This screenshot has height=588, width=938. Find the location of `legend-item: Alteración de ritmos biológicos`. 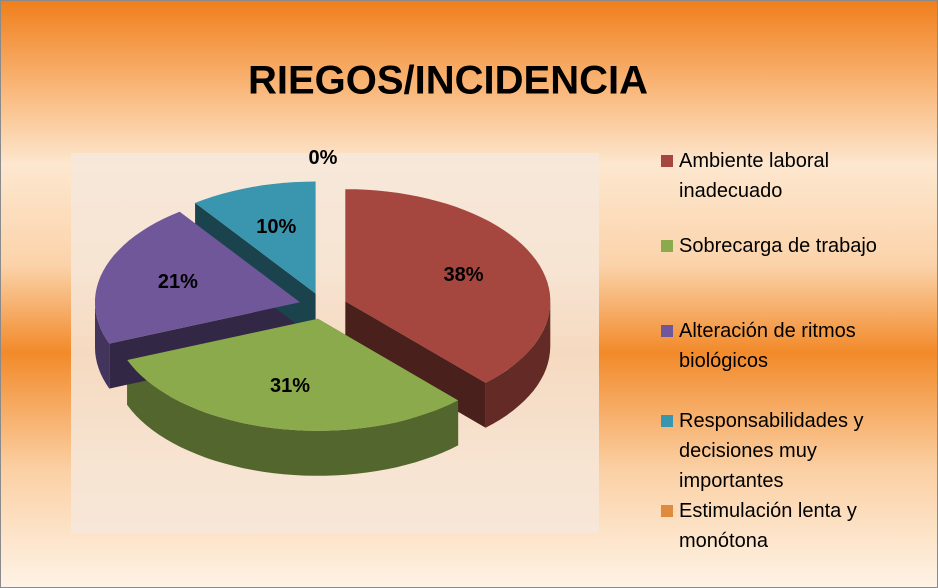

legend-item: Alteración de ritmos biológicos is located at coordinates (792, 346).